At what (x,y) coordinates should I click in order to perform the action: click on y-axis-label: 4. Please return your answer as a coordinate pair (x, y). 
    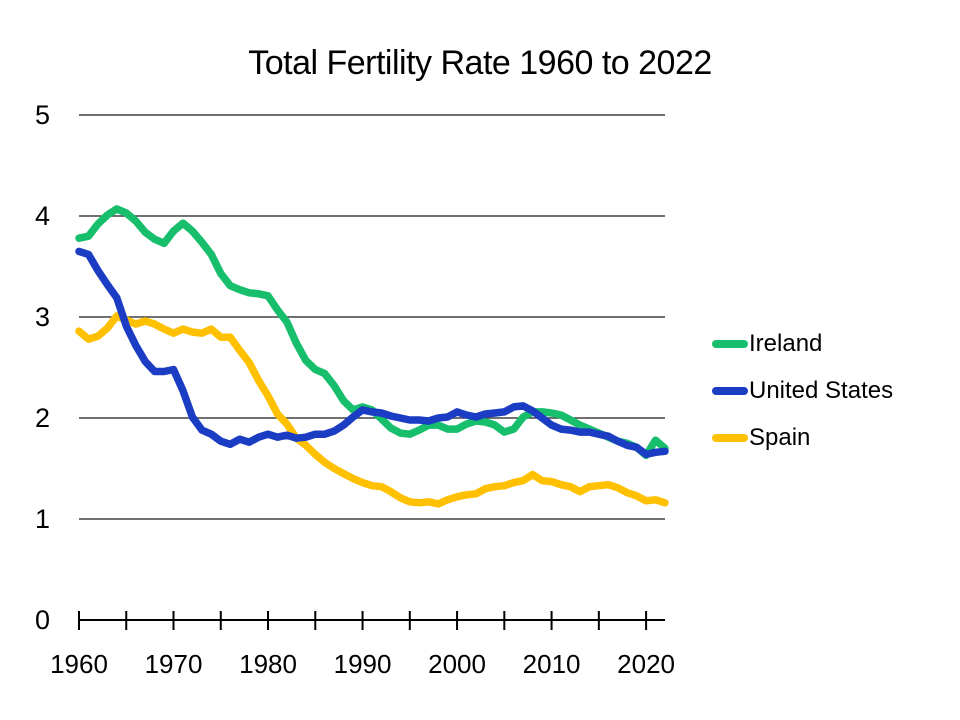
    Looking at the image, I should click on (42, 216).